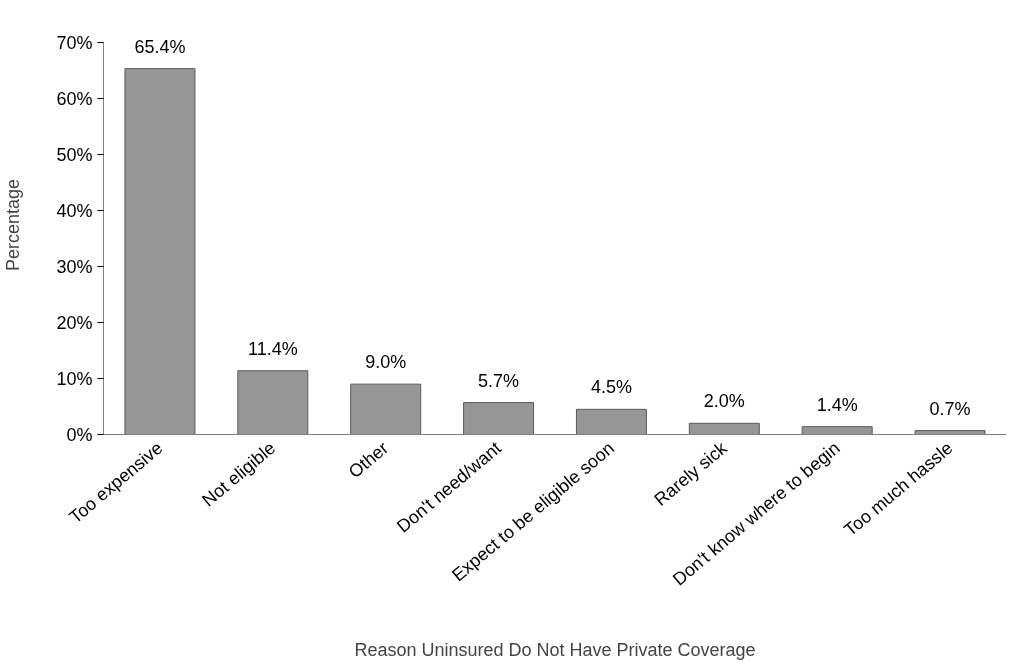  Describe the element at coordinates (386, 362) in the screenshot. I see `data-label: 9.0%` at that location.